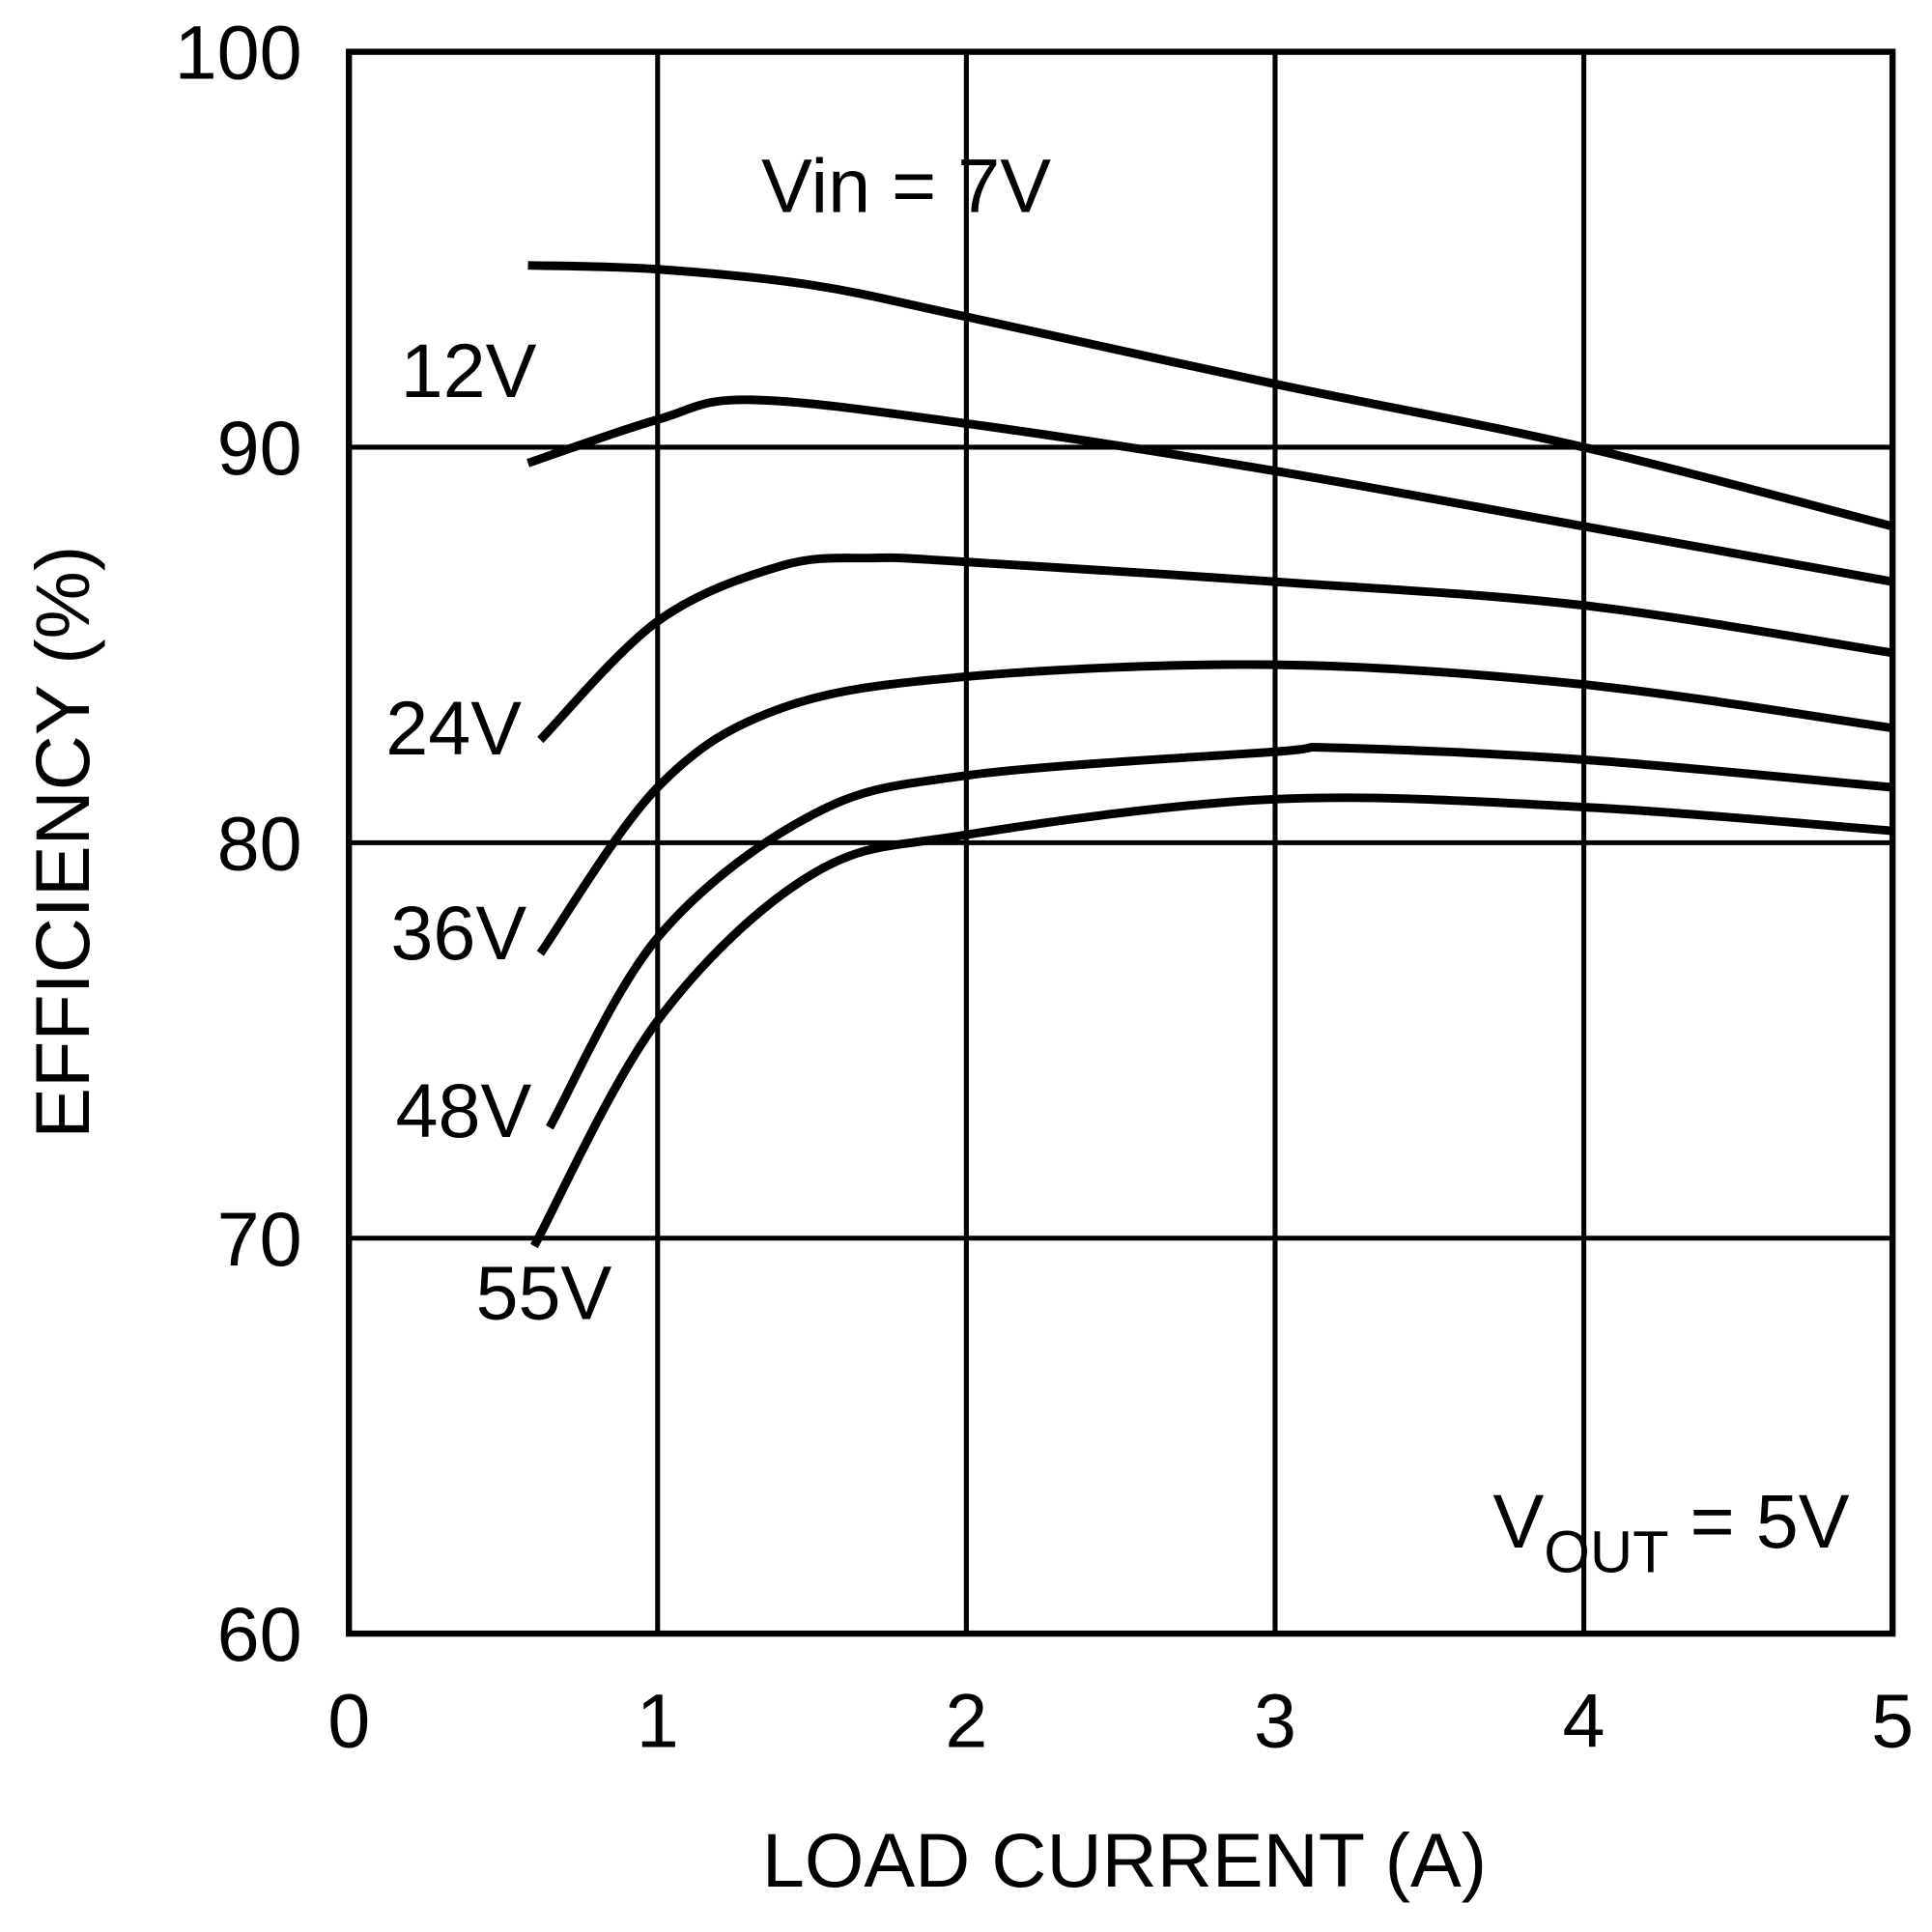 This screenshot has width=1932, height=1932. Describe the element at coordinates (259, 1634) in the screenshot. I see `y-tick-label: 60` at that location.